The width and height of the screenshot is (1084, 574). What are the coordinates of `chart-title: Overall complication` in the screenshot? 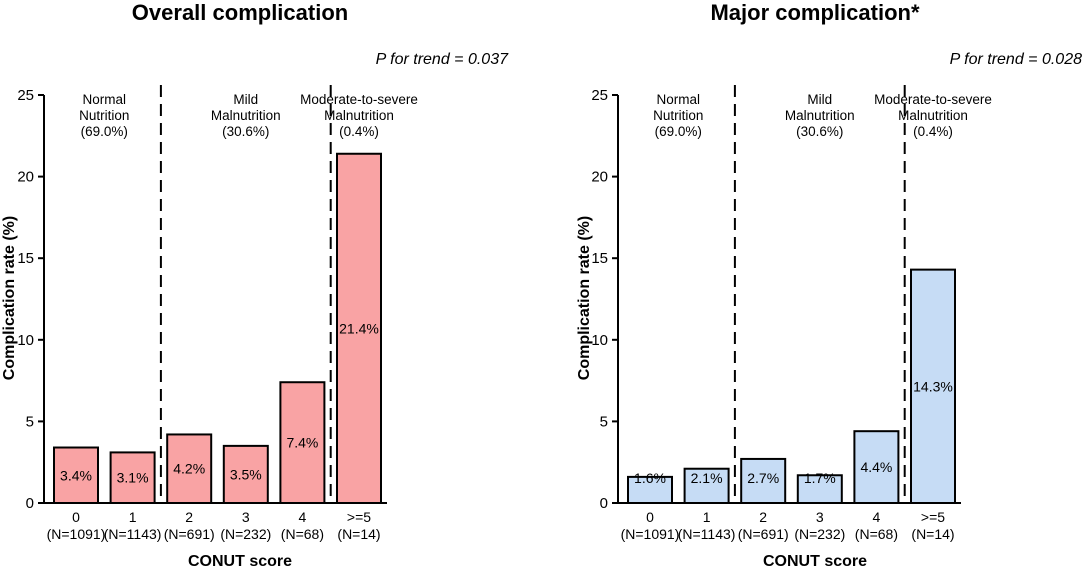 It's located at (240, 12).